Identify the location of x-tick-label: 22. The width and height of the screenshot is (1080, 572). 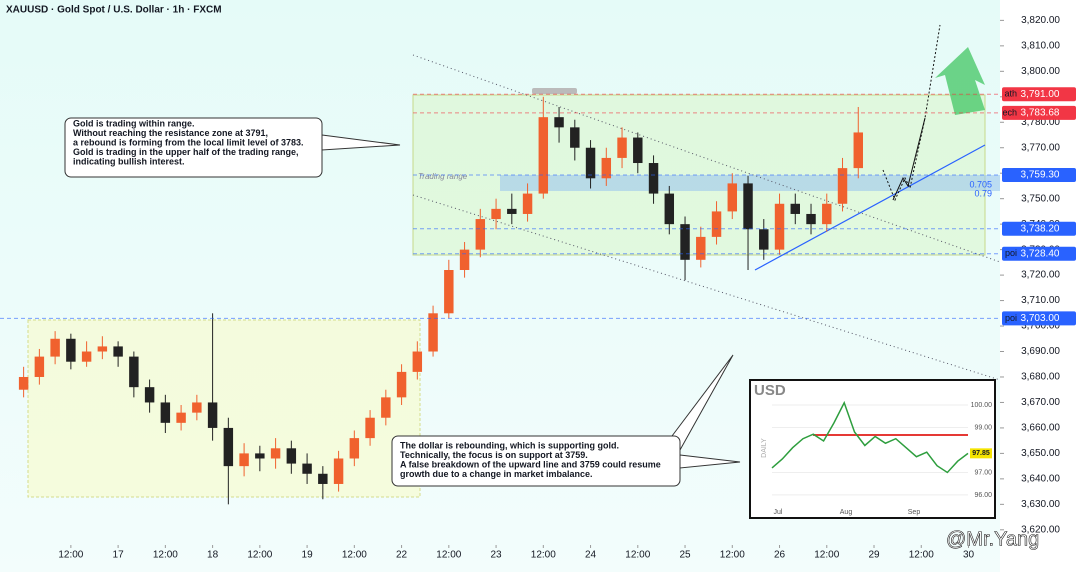
(402, 555).